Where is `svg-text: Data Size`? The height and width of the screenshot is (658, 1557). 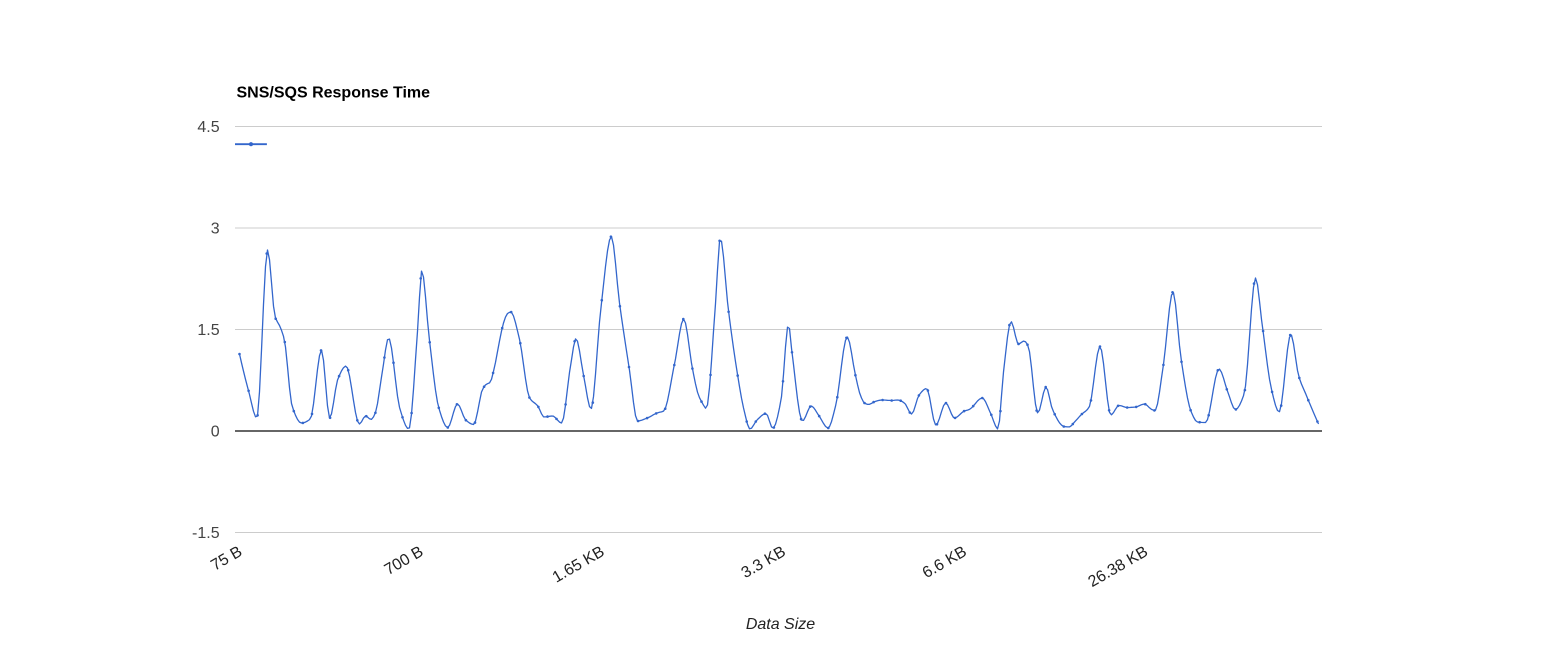
svg-text: Data Size is located at coordinates (780, 624).